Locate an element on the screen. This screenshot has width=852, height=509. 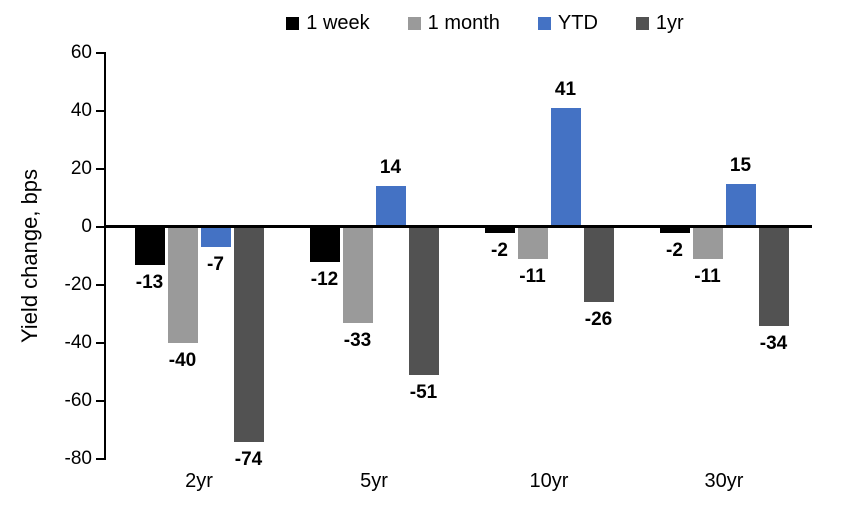
bar-ytd-10yr is located at coordinates (565, 167).